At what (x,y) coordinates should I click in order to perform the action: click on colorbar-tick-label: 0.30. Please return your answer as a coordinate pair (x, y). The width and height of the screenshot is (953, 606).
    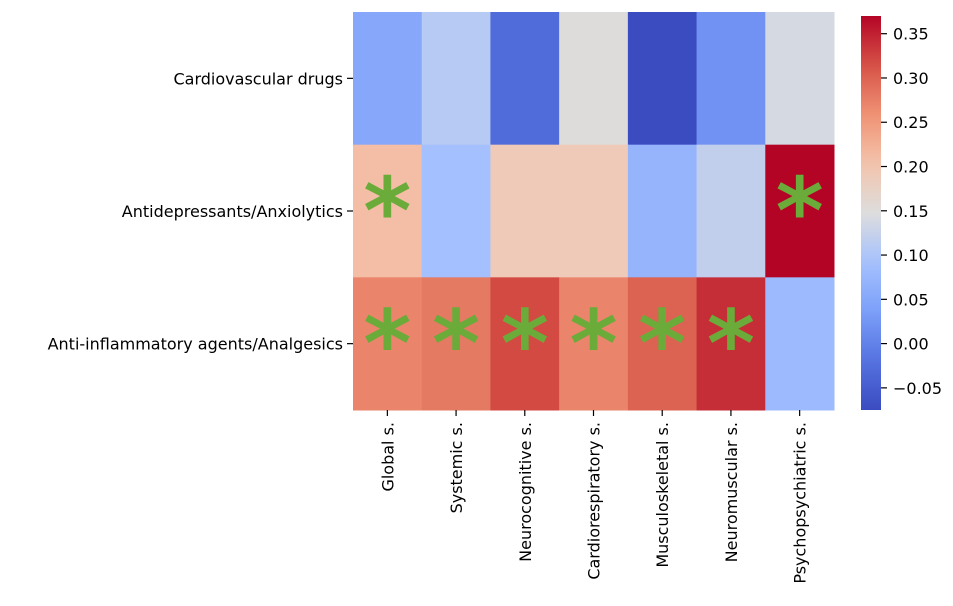
    Looking at the image, I should click on (911, 78).